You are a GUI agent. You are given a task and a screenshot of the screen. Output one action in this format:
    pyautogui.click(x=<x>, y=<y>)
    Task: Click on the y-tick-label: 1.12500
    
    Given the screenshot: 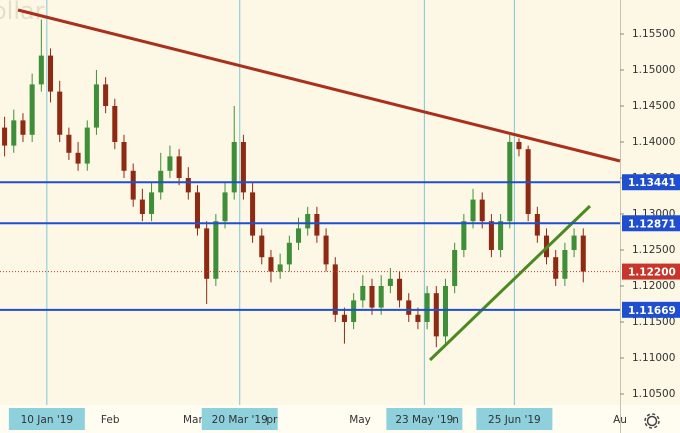 What is the action you would take?
    pyautogui.click(x=653, y=250)
    